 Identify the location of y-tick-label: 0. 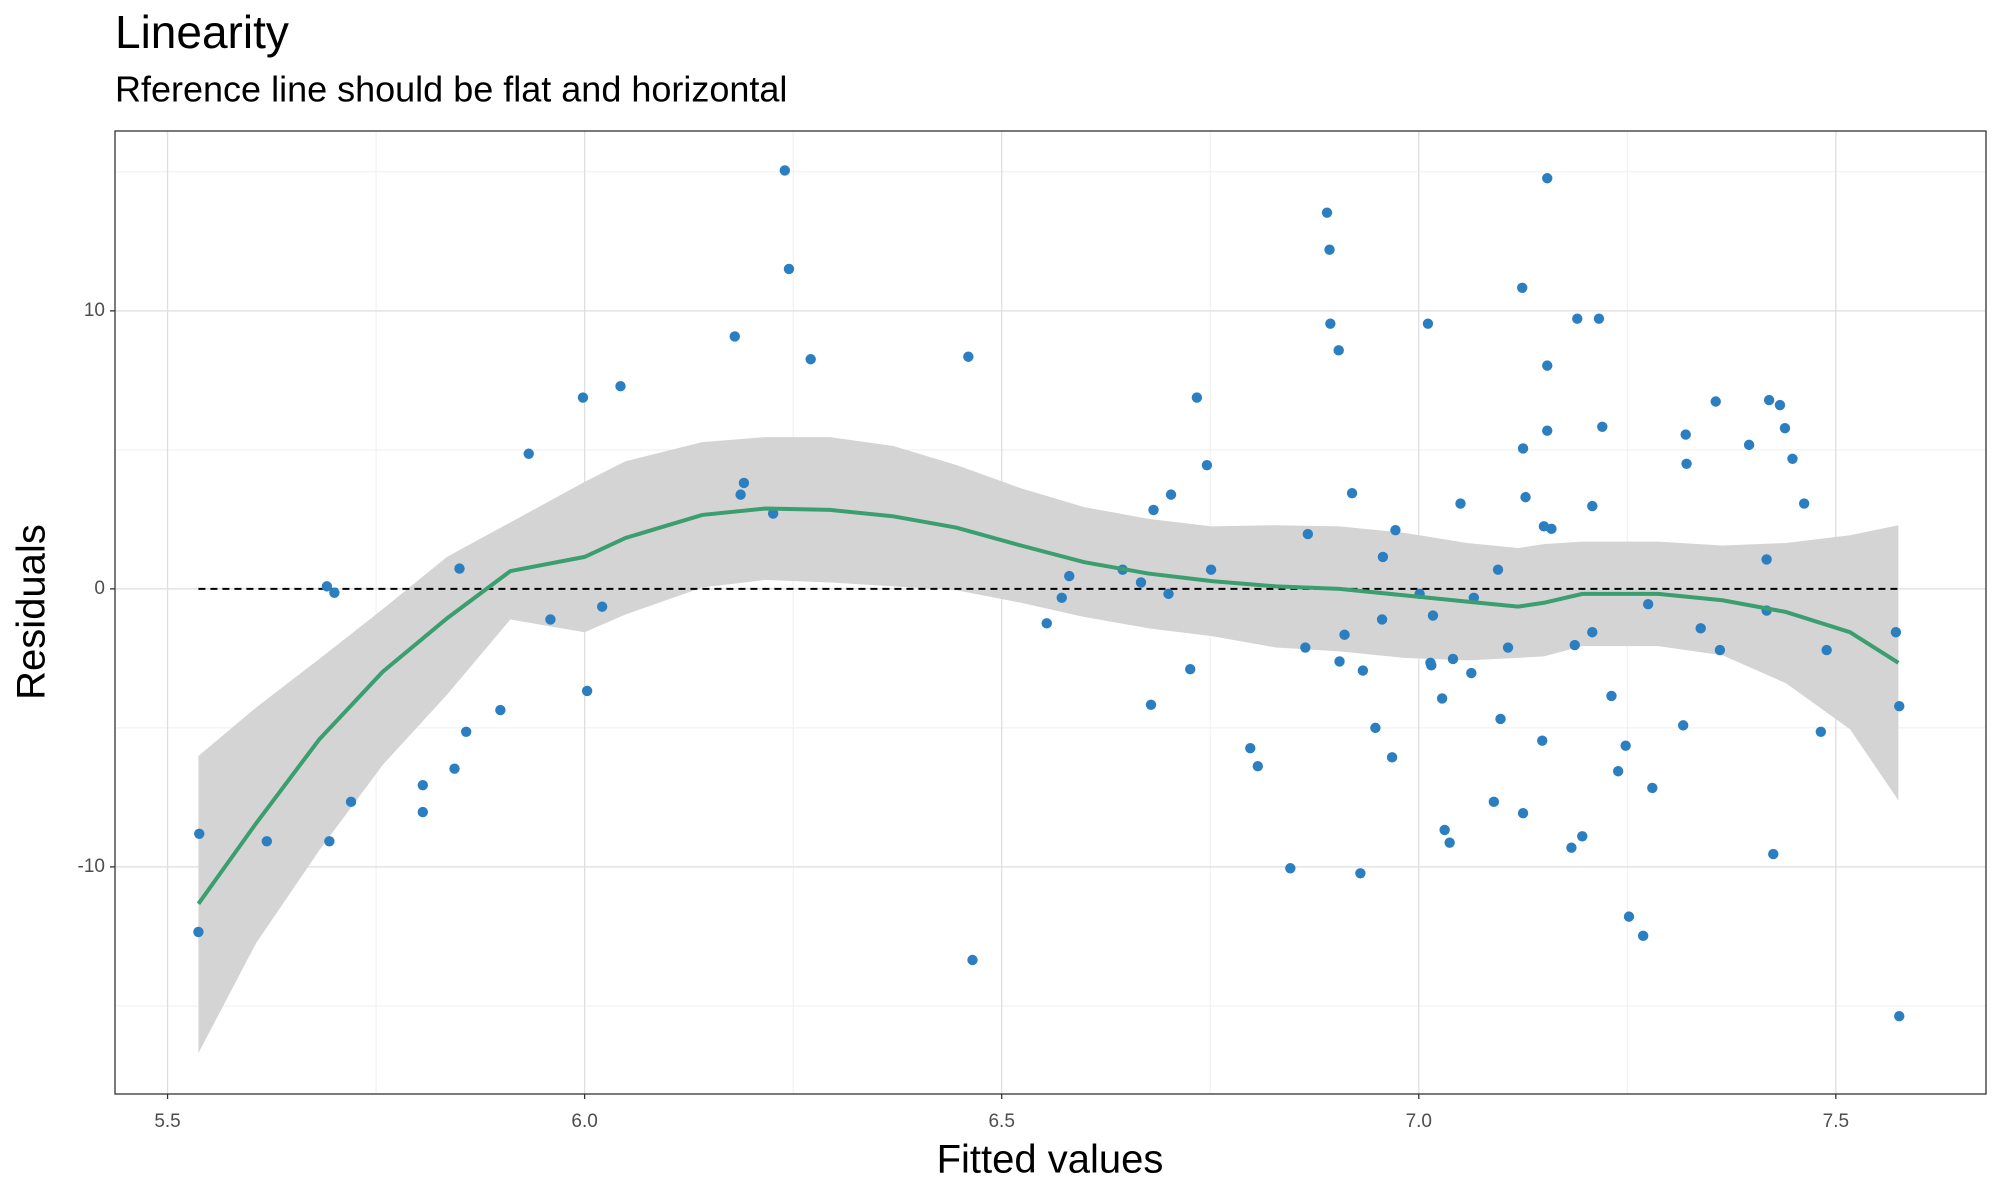
(99, 588).